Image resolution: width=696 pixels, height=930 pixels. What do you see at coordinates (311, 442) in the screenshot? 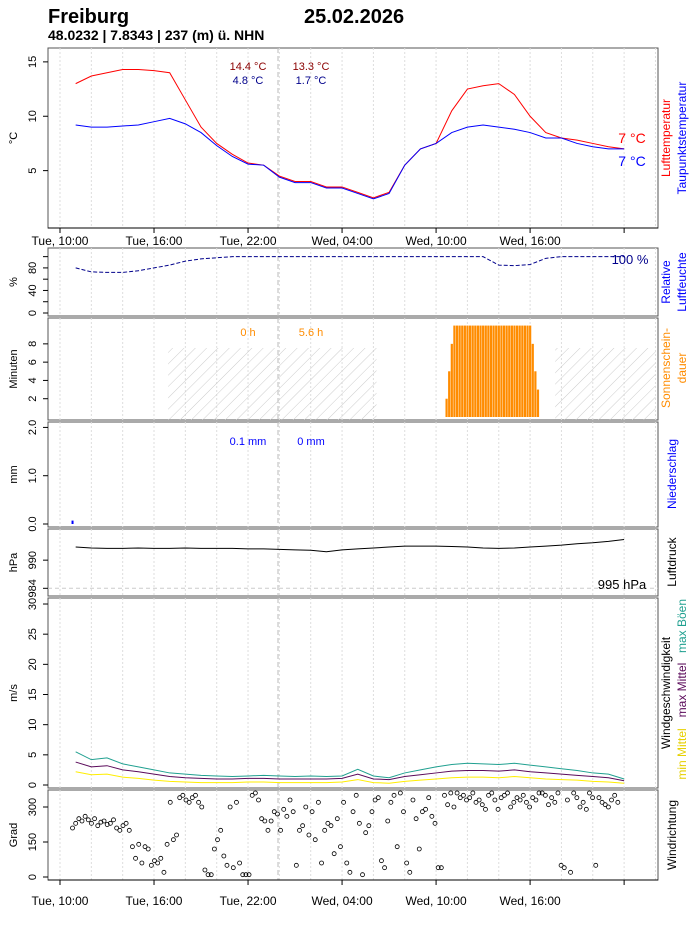
I see `precip-day2: 0 mm` at bounding box center [311, 442].